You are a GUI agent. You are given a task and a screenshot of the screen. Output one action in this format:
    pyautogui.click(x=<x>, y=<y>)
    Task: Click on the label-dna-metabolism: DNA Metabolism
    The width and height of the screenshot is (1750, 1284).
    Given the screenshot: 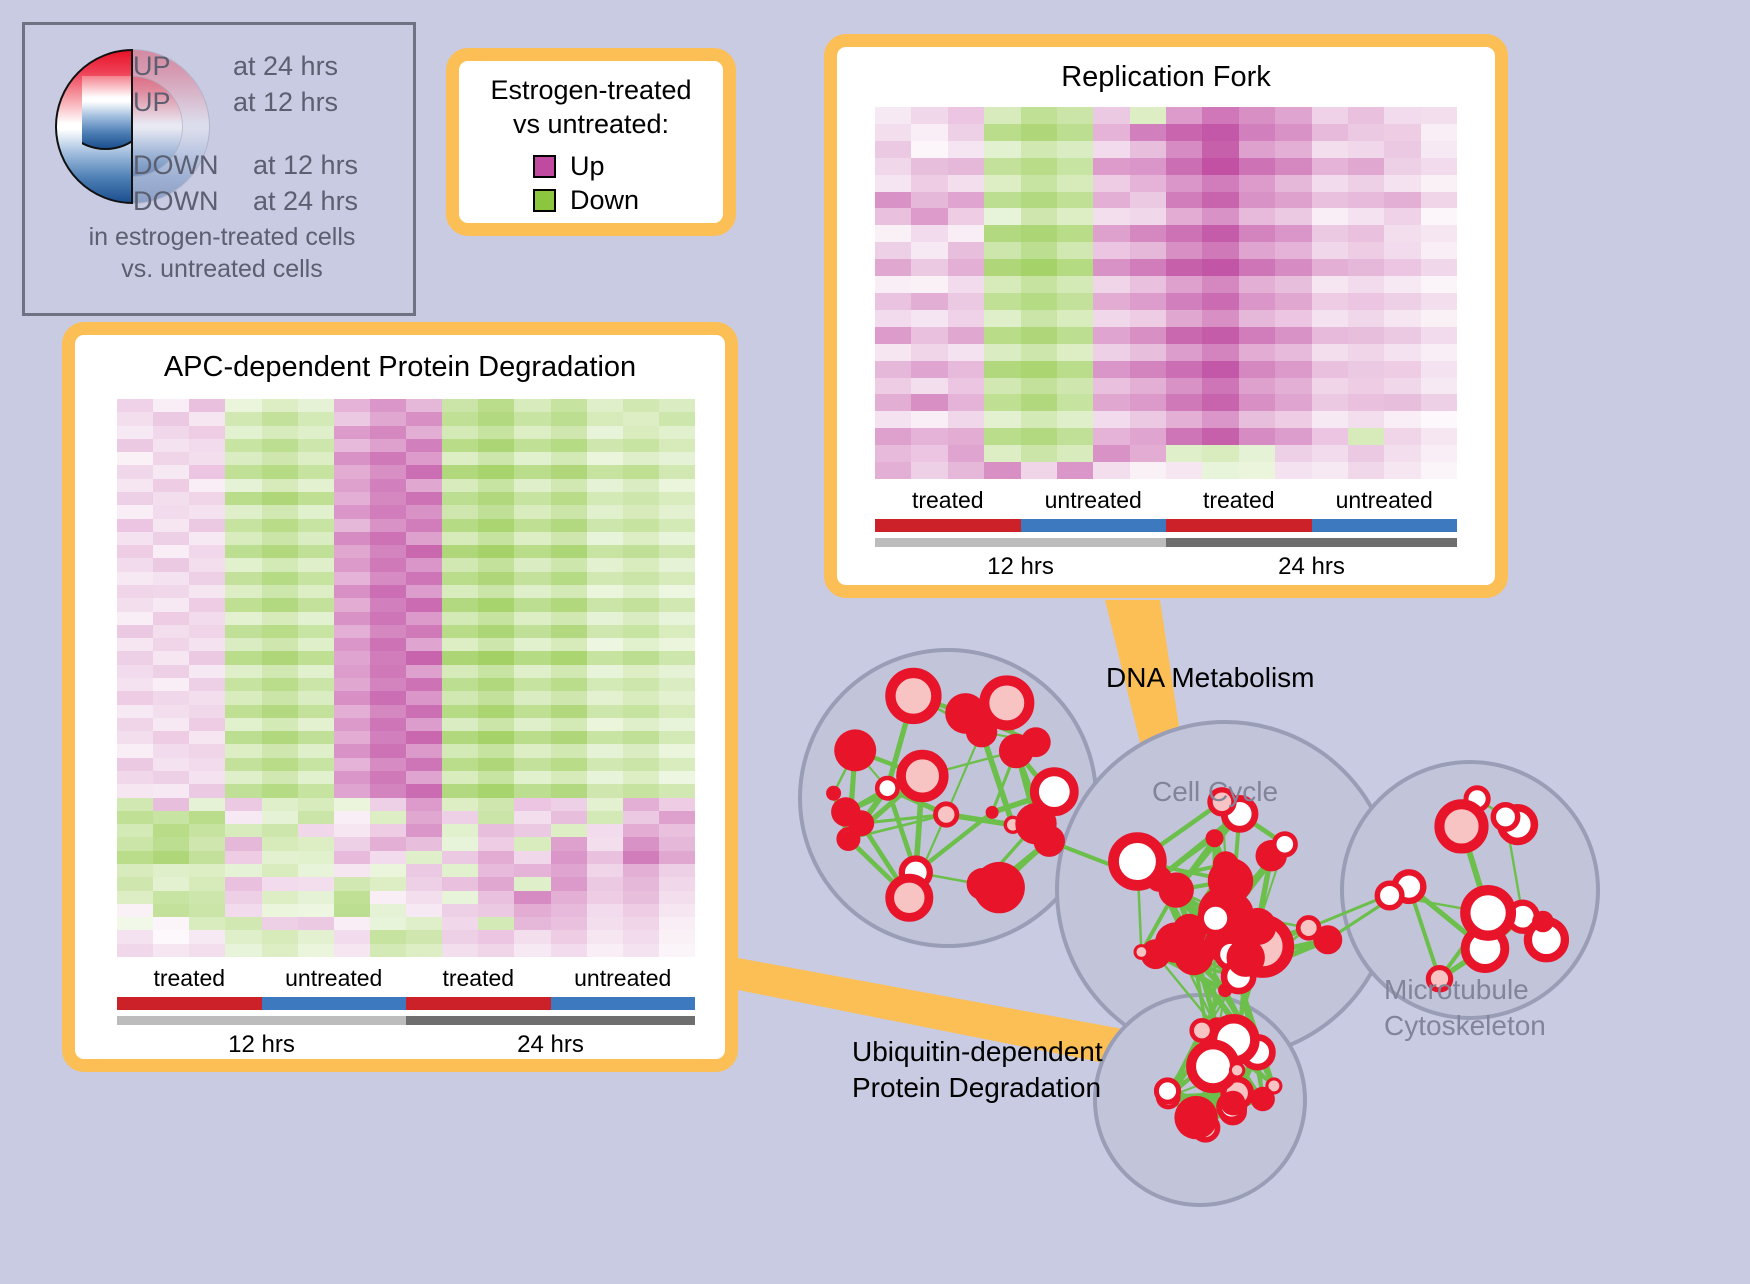 What is the action you would take?
    pyautogui.click(x=1210, y=678)
    